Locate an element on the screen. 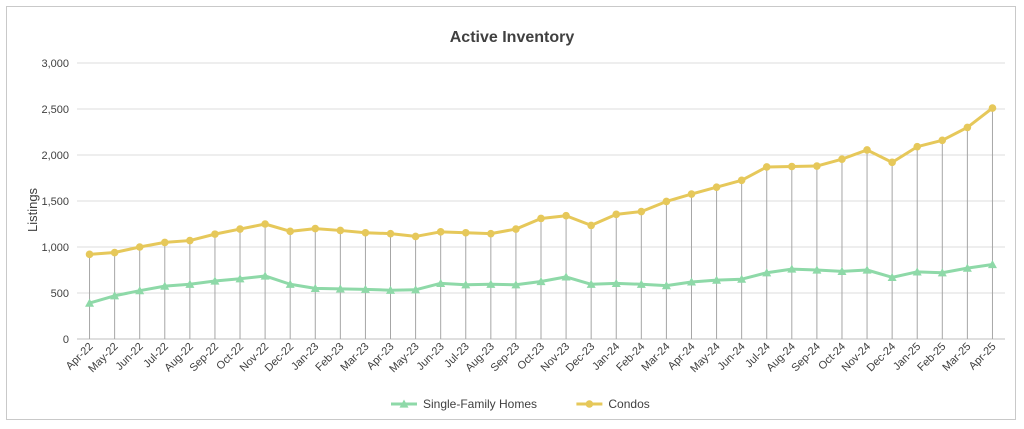 The width and height of the screenshot is (1024, 429). y-tick-label: 1,000 is located at coordinates (55, 248).